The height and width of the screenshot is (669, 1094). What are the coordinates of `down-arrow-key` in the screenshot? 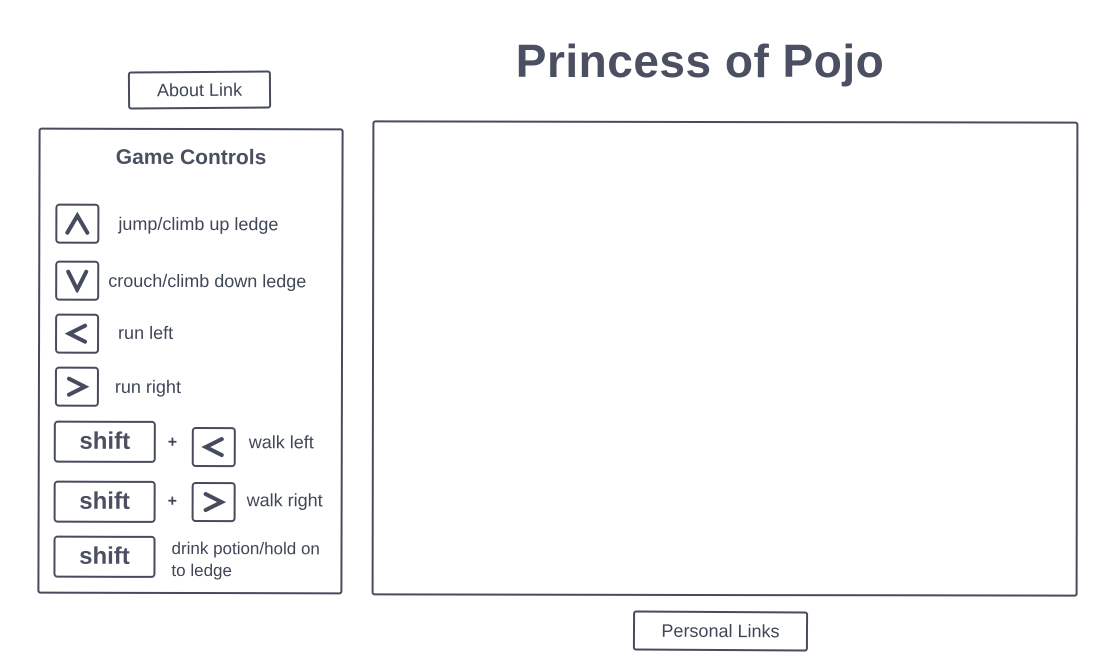 It's located at (77, 280).